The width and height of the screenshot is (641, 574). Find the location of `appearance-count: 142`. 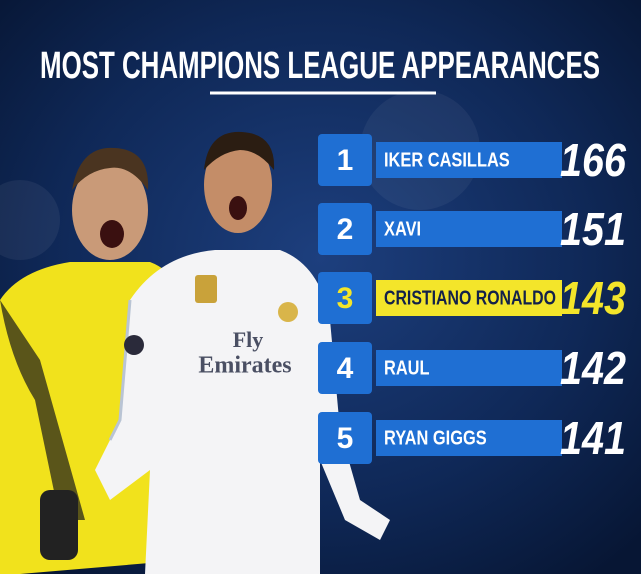

appearance-count: 142 is located at coordinates (593, 368).